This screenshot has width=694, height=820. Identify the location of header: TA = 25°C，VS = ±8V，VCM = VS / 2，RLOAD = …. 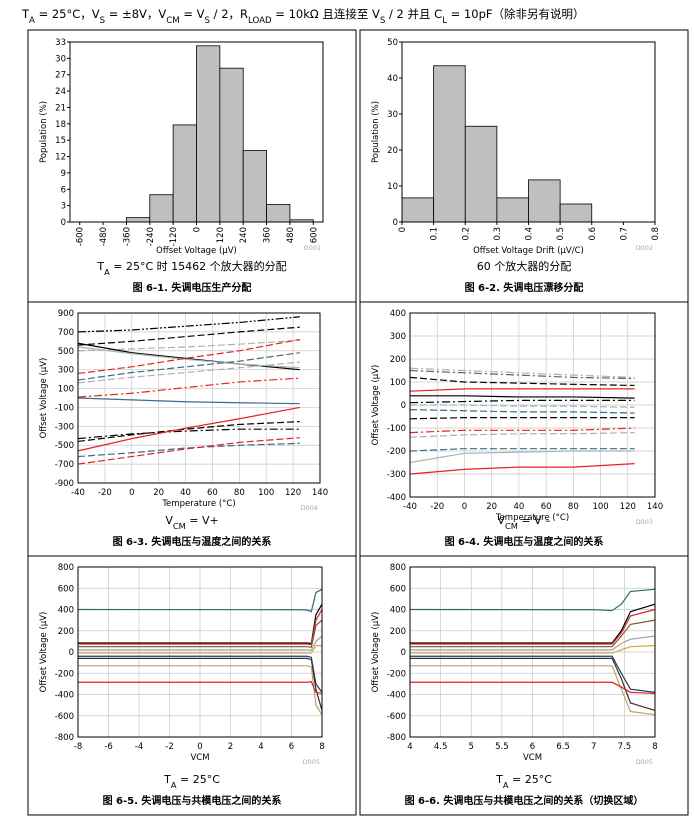
(302, 16).